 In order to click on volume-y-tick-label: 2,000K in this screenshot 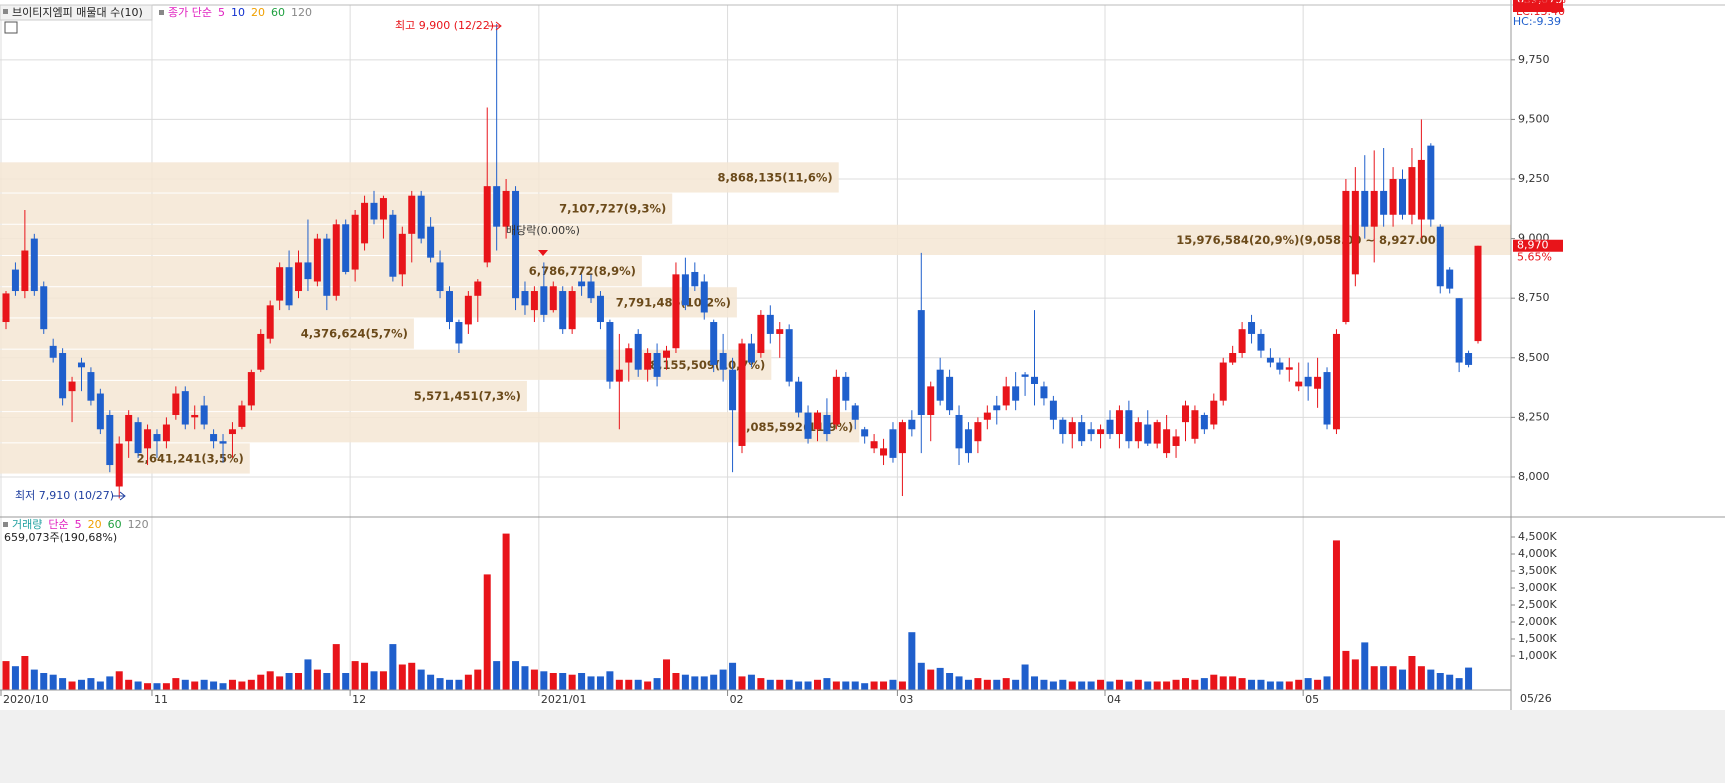, I will do `click(1537, 621)`.